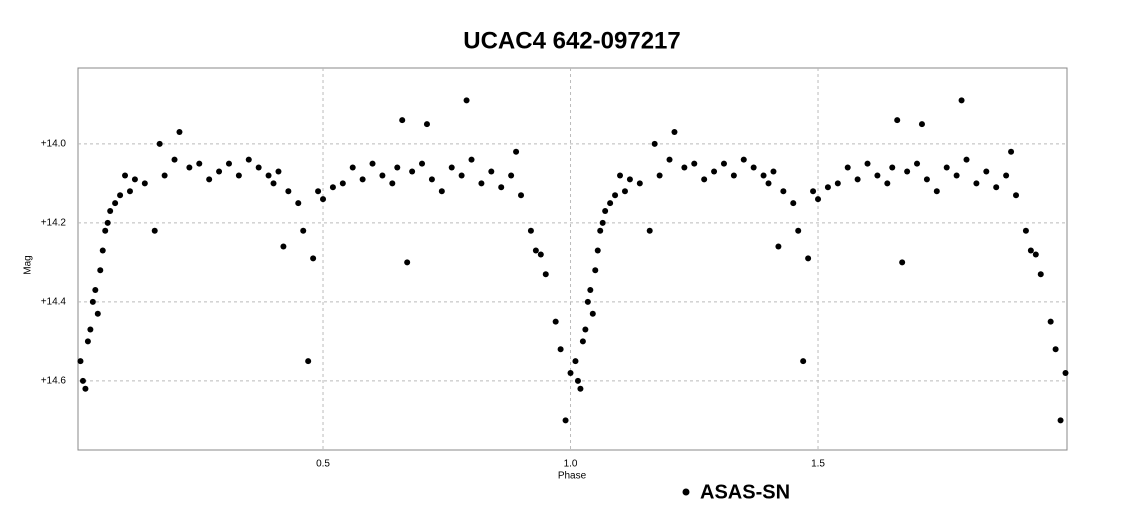 The image size is (1124, 524). What do you see at coordinates (572, 476) in the screenshot?
I see `x-axis-label: Phase` at bounding box center [572, 476].